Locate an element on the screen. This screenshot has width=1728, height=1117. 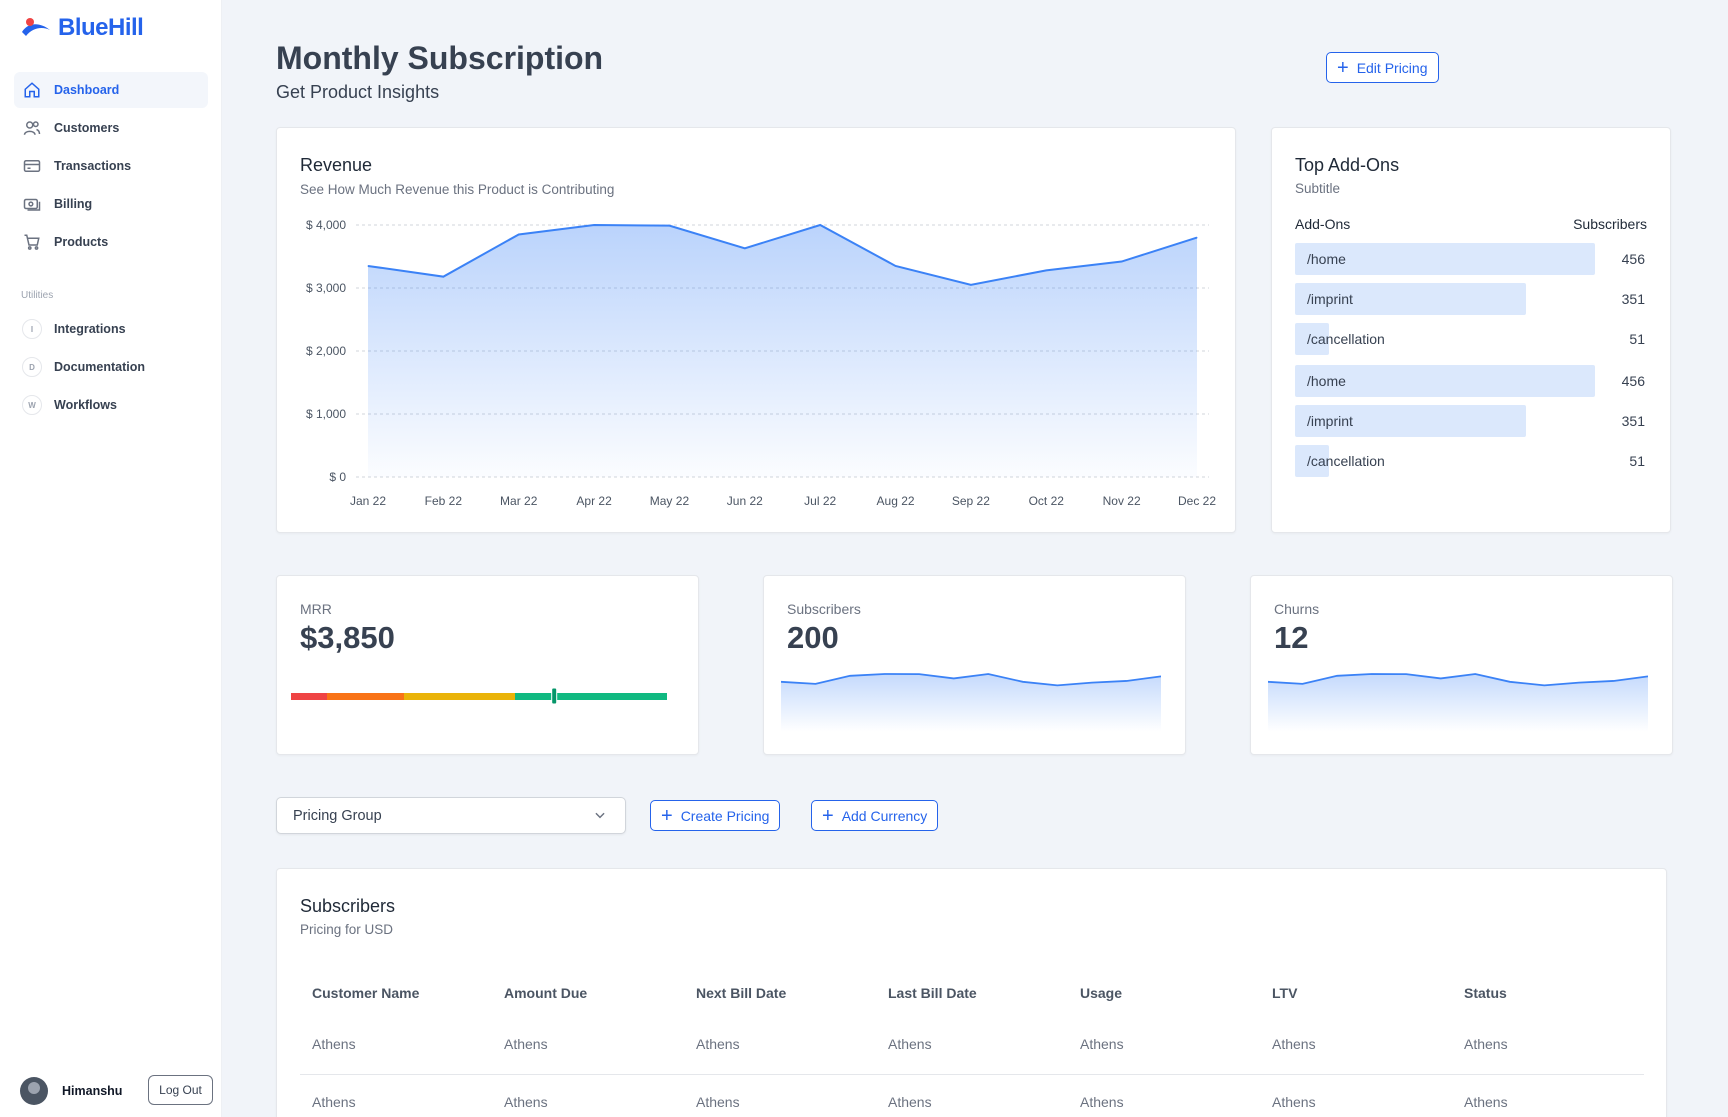
sidebar-item-transactions: Transactions is located at coordinates (111, 166).